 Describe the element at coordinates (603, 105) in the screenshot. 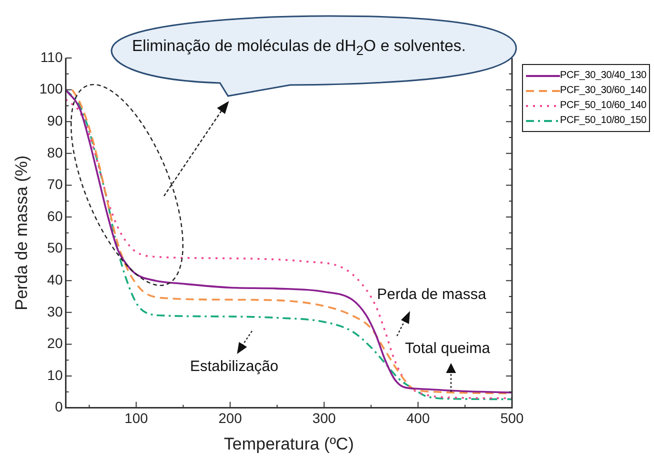

I see `legend-label: PCF_50_10/60_140` at that location.